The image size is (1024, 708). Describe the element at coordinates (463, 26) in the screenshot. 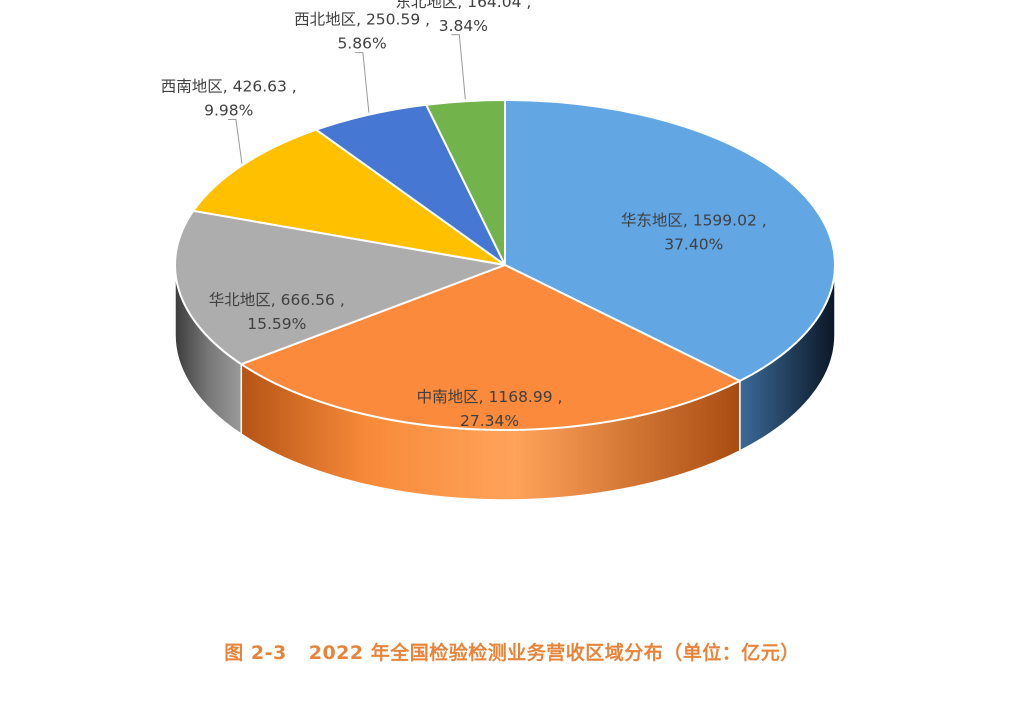

I see `slice-6-percent: 3.84%` at that location.